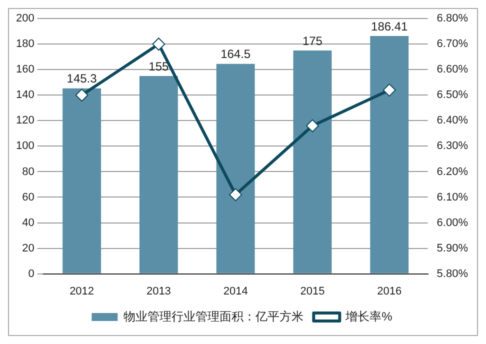 The width and height of the screenshot is (486, 344). I want to click on x-tick-label: 2013, so click(158, 291).